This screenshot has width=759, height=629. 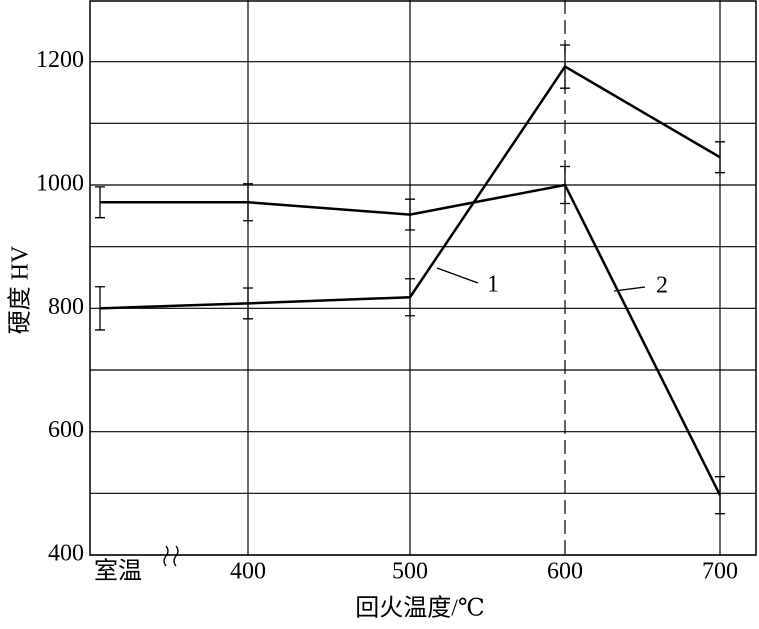 What do you see at coordinates (66, 307) in the screenshot?
I see `y-tick-label: 800` at bounding box center [66, 307].